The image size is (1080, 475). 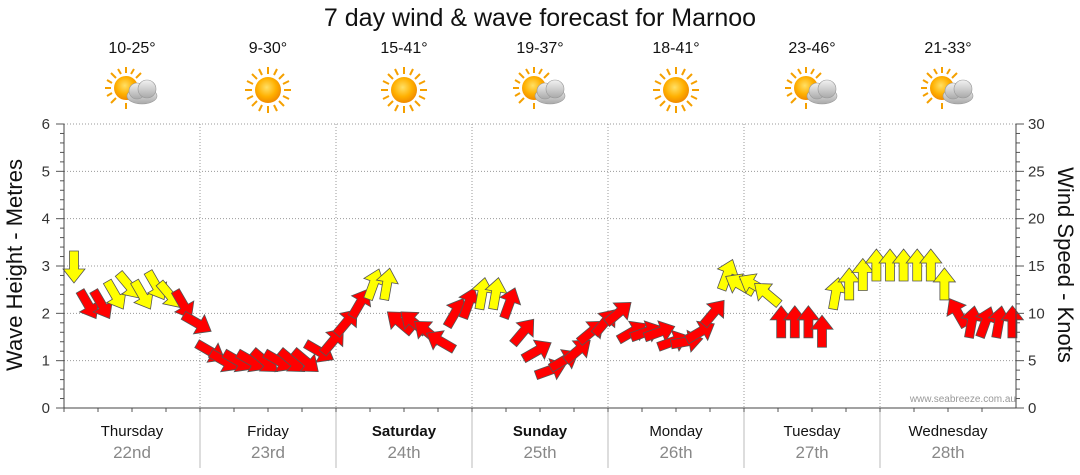 I want to click on day-name-label: Monday, so click(x=676, y=431).